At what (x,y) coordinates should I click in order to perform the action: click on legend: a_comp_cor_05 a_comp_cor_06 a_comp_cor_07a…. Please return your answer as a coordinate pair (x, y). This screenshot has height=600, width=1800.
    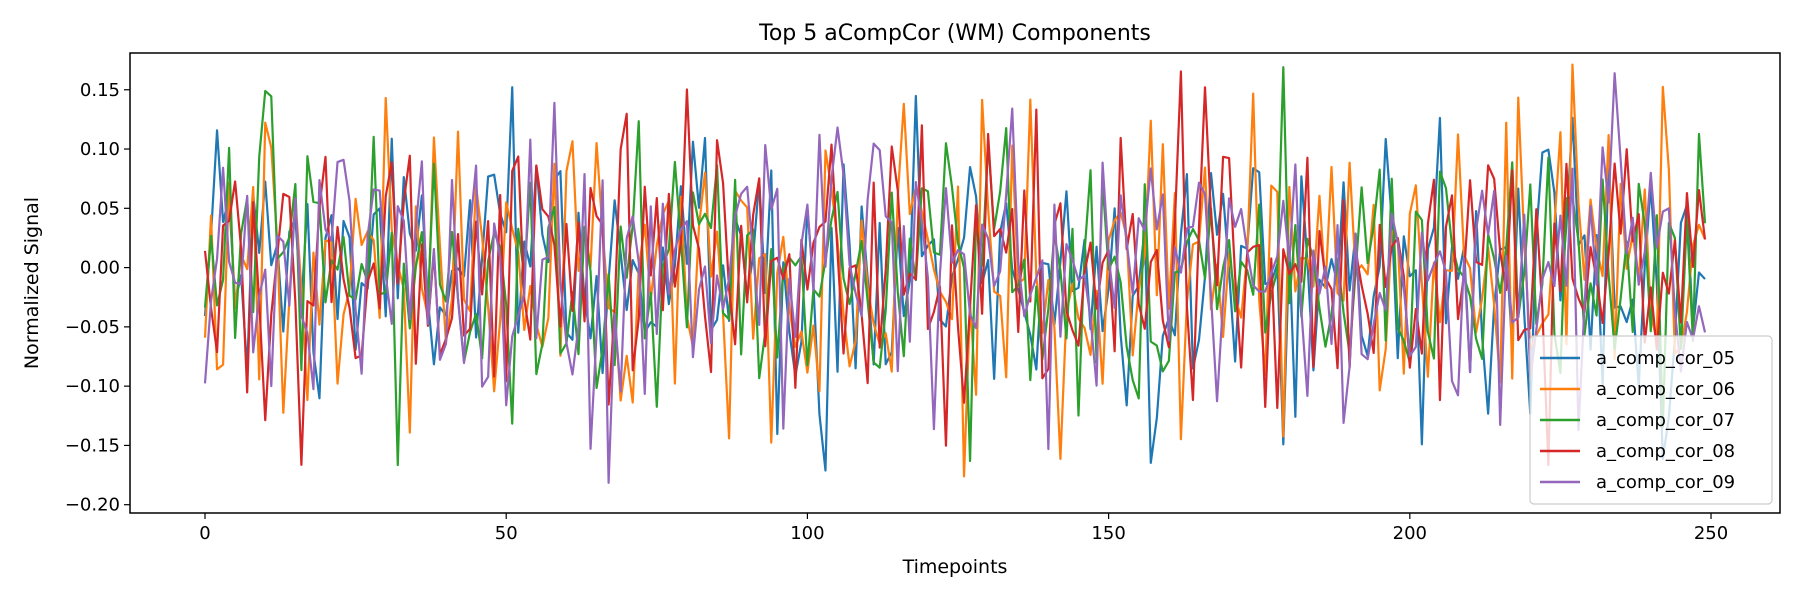
    Looking at the image, I should click on (1651, 420).